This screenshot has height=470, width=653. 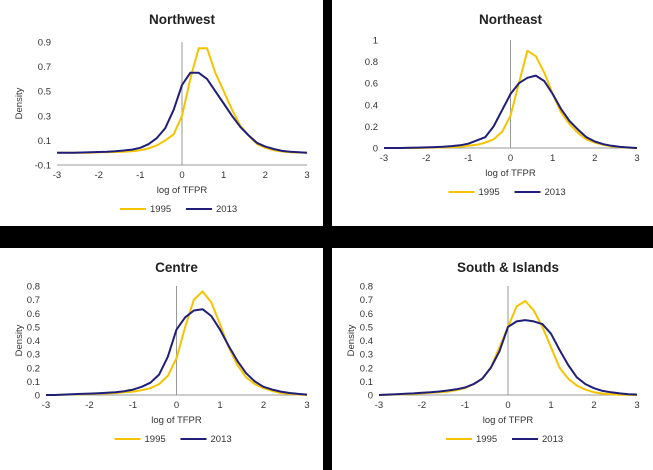 I want to click on chart-title: Centre, so click(x=176, y=267).